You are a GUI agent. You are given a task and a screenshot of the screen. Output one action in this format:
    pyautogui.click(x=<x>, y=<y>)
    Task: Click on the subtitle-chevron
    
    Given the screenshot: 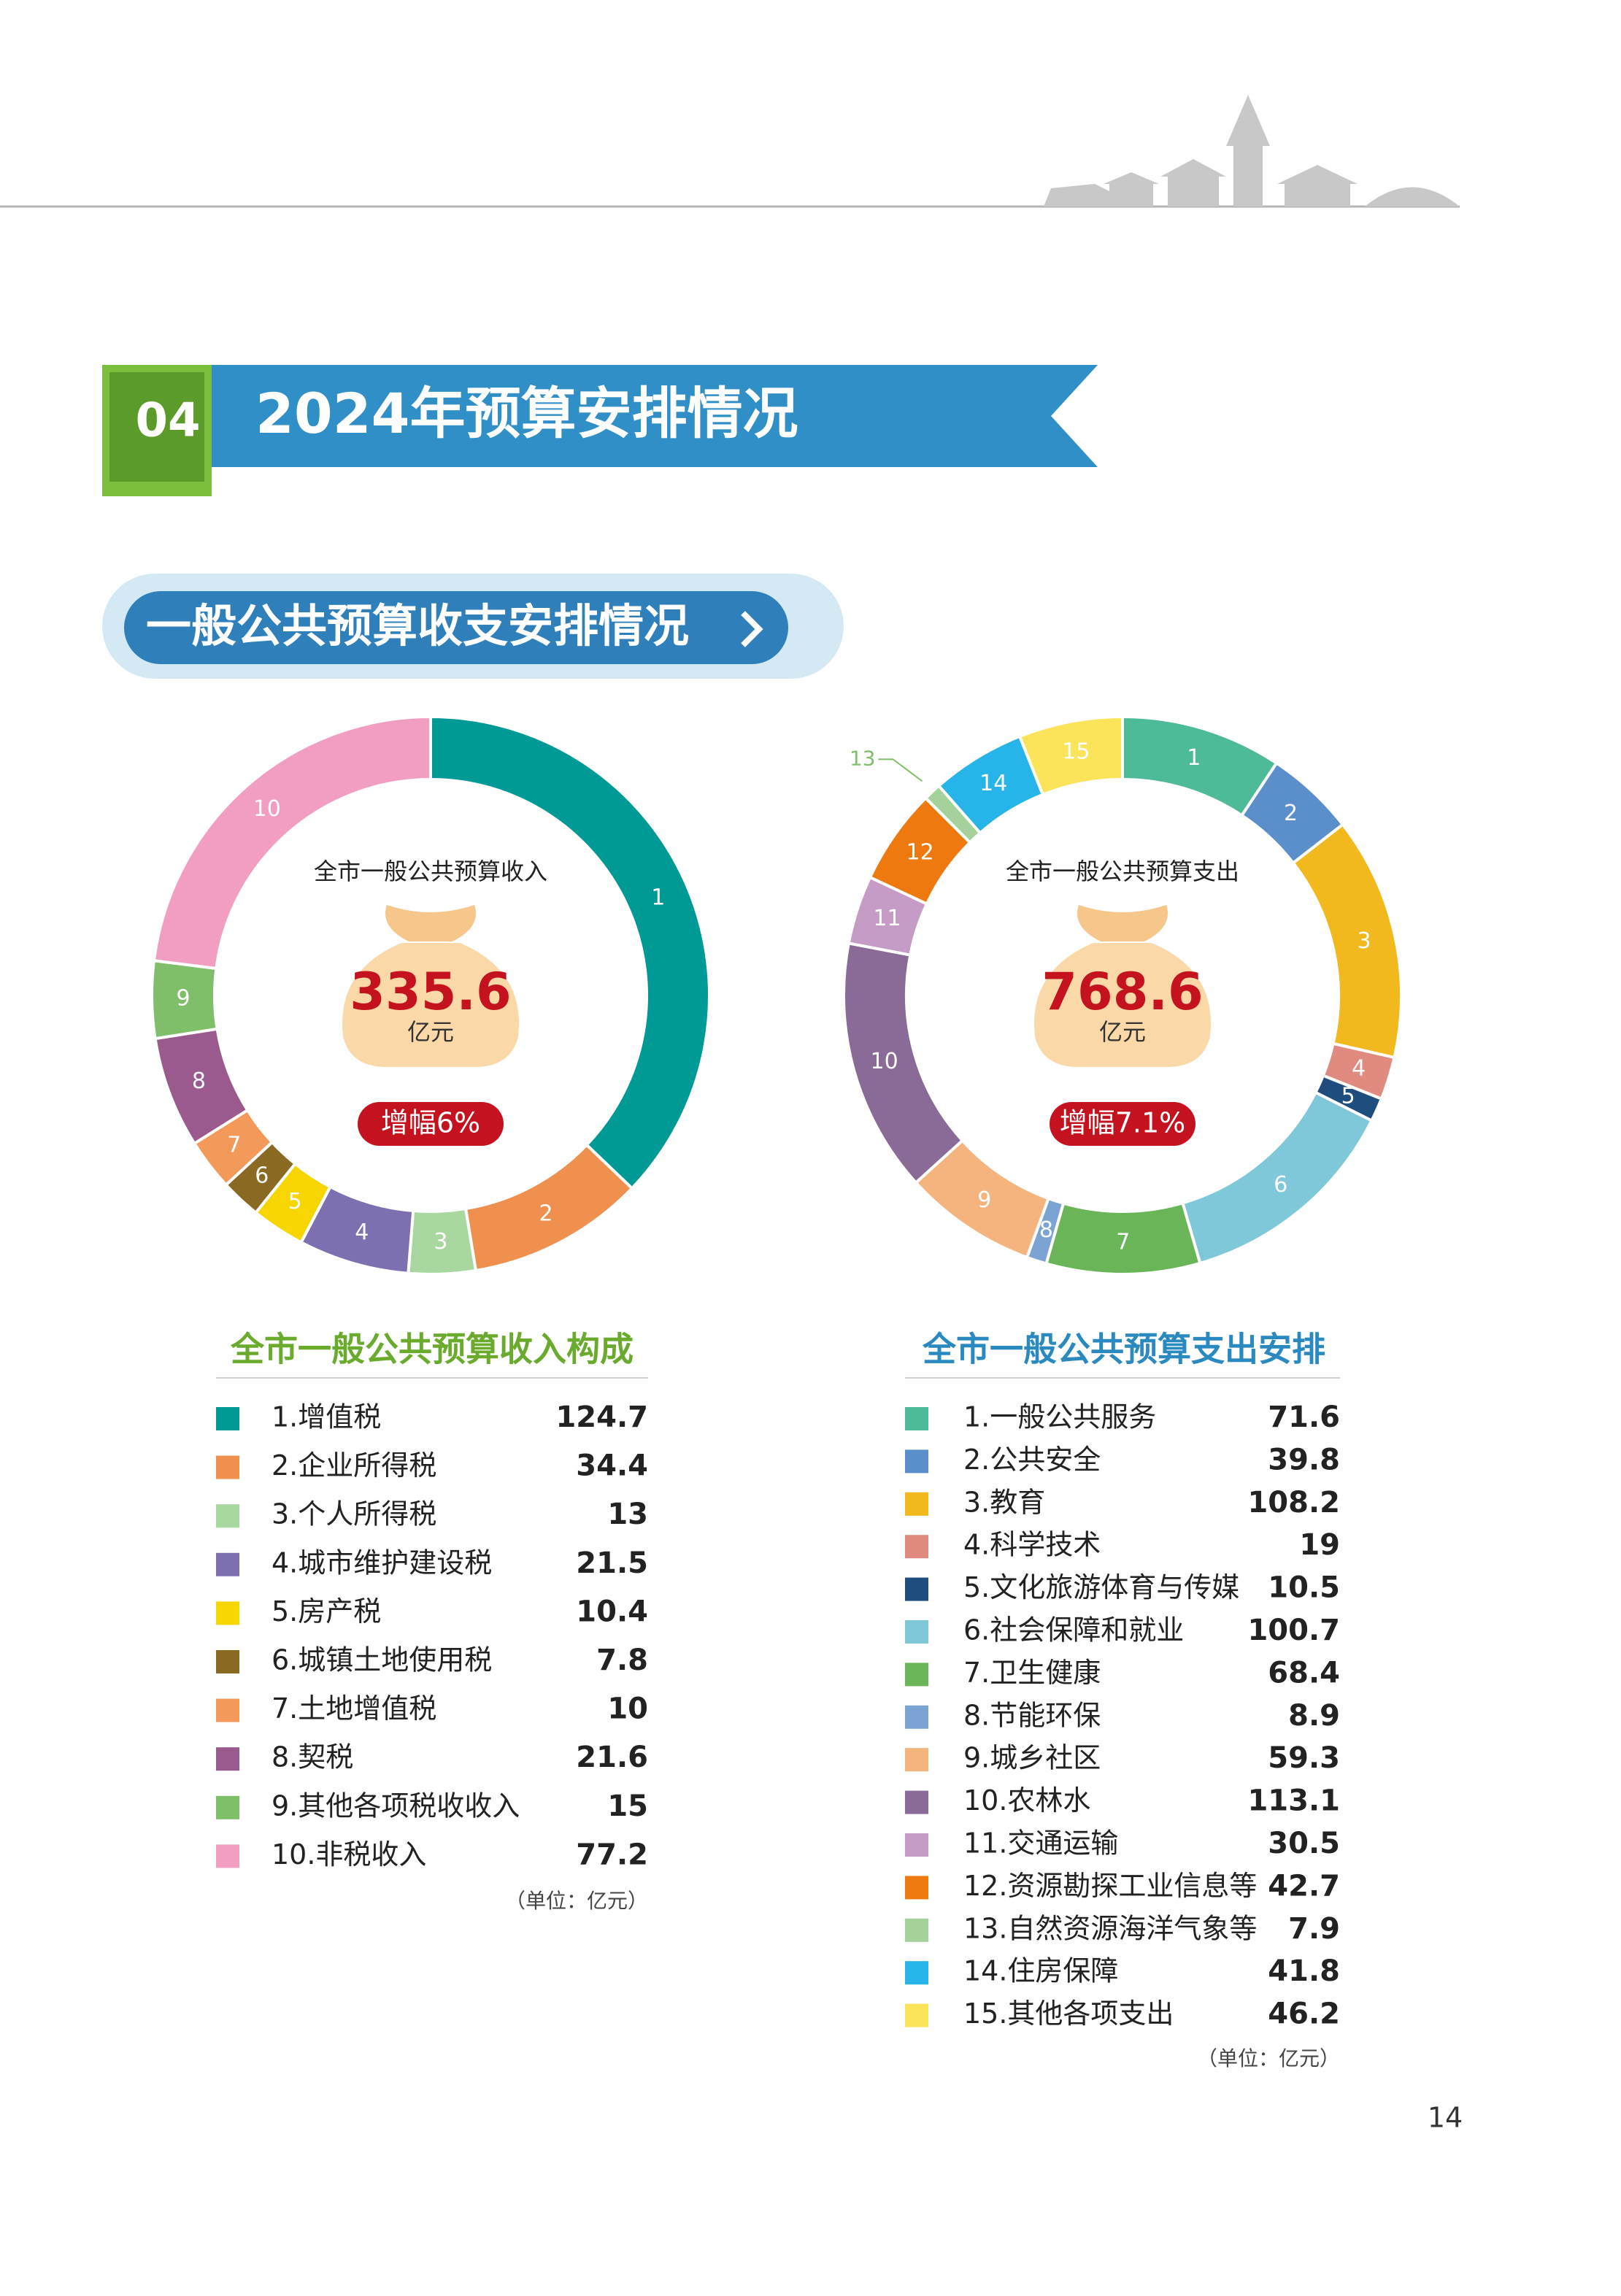 What is the action you would take?
    pyautogui.click(x=752, y=629)
    